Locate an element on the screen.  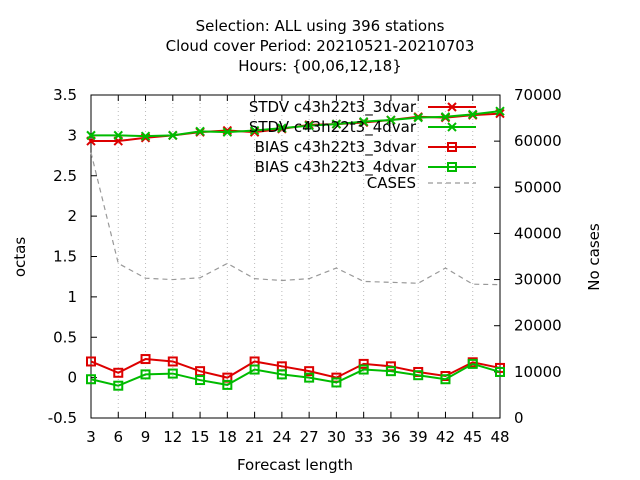
legend-marker-1-stroke is located at coordinates (452, 127).